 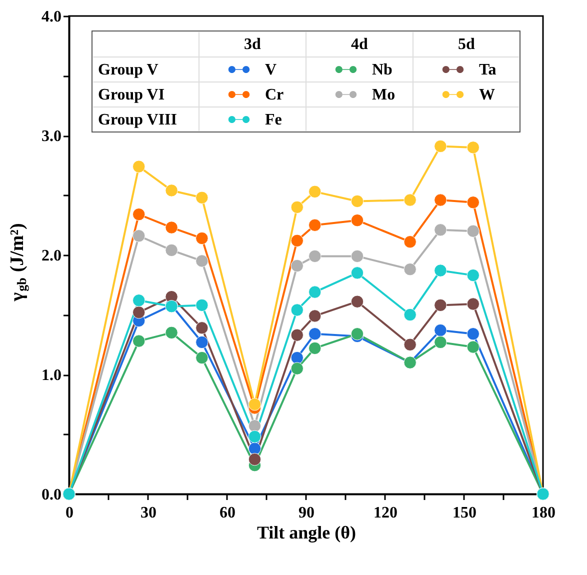 I want to click on y-tick-label: 1.0, so click(x=52, y=375).